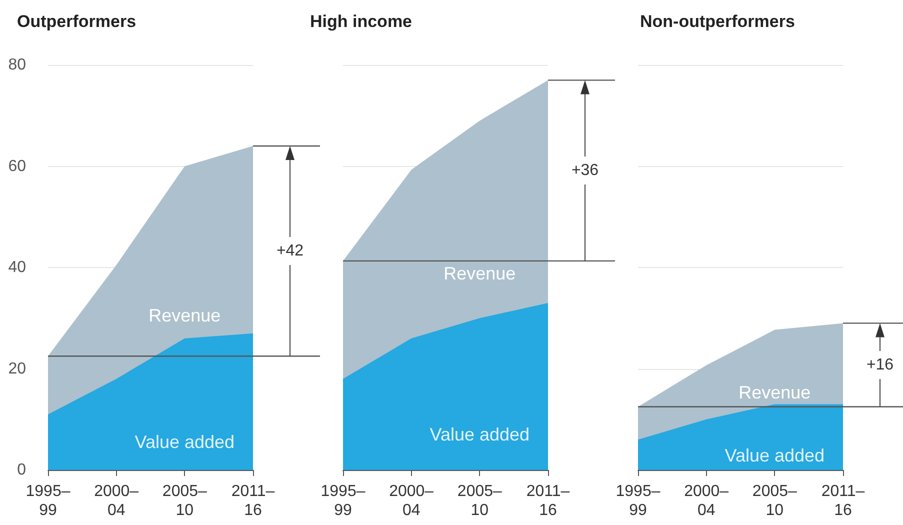  I want to click on text: +36, so click(585, 171).